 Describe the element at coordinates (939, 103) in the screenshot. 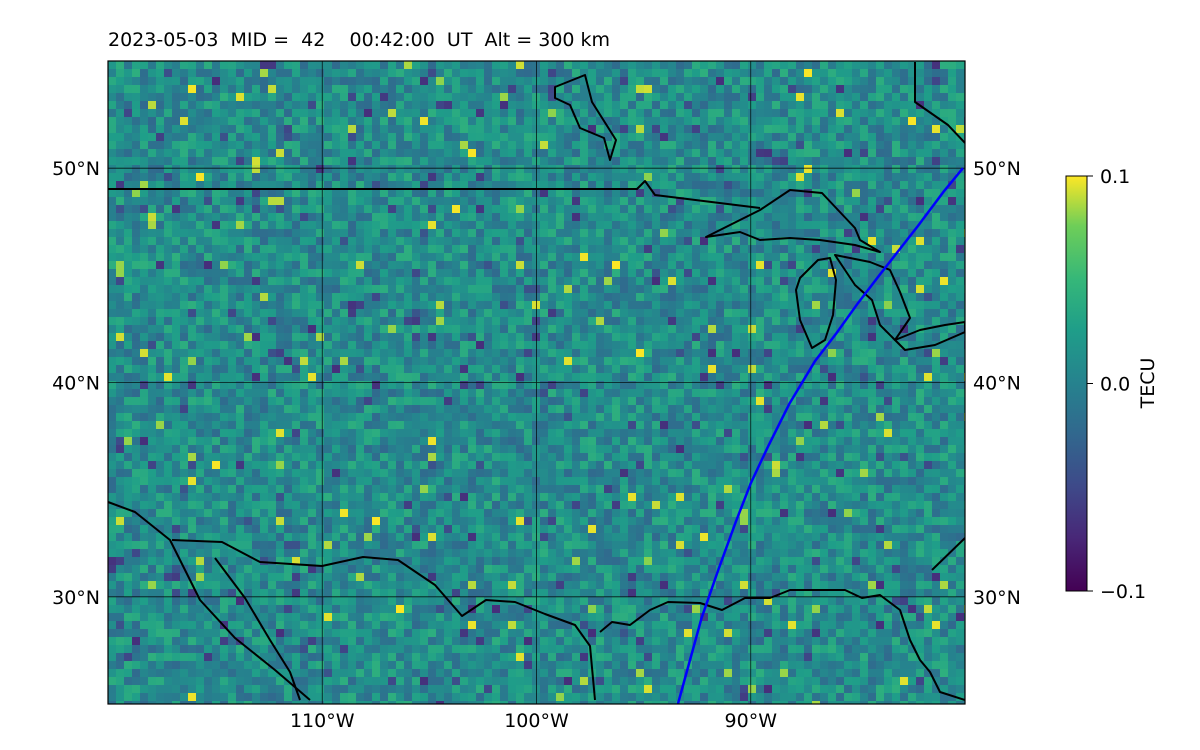

I see `northeast-coast` at that location.